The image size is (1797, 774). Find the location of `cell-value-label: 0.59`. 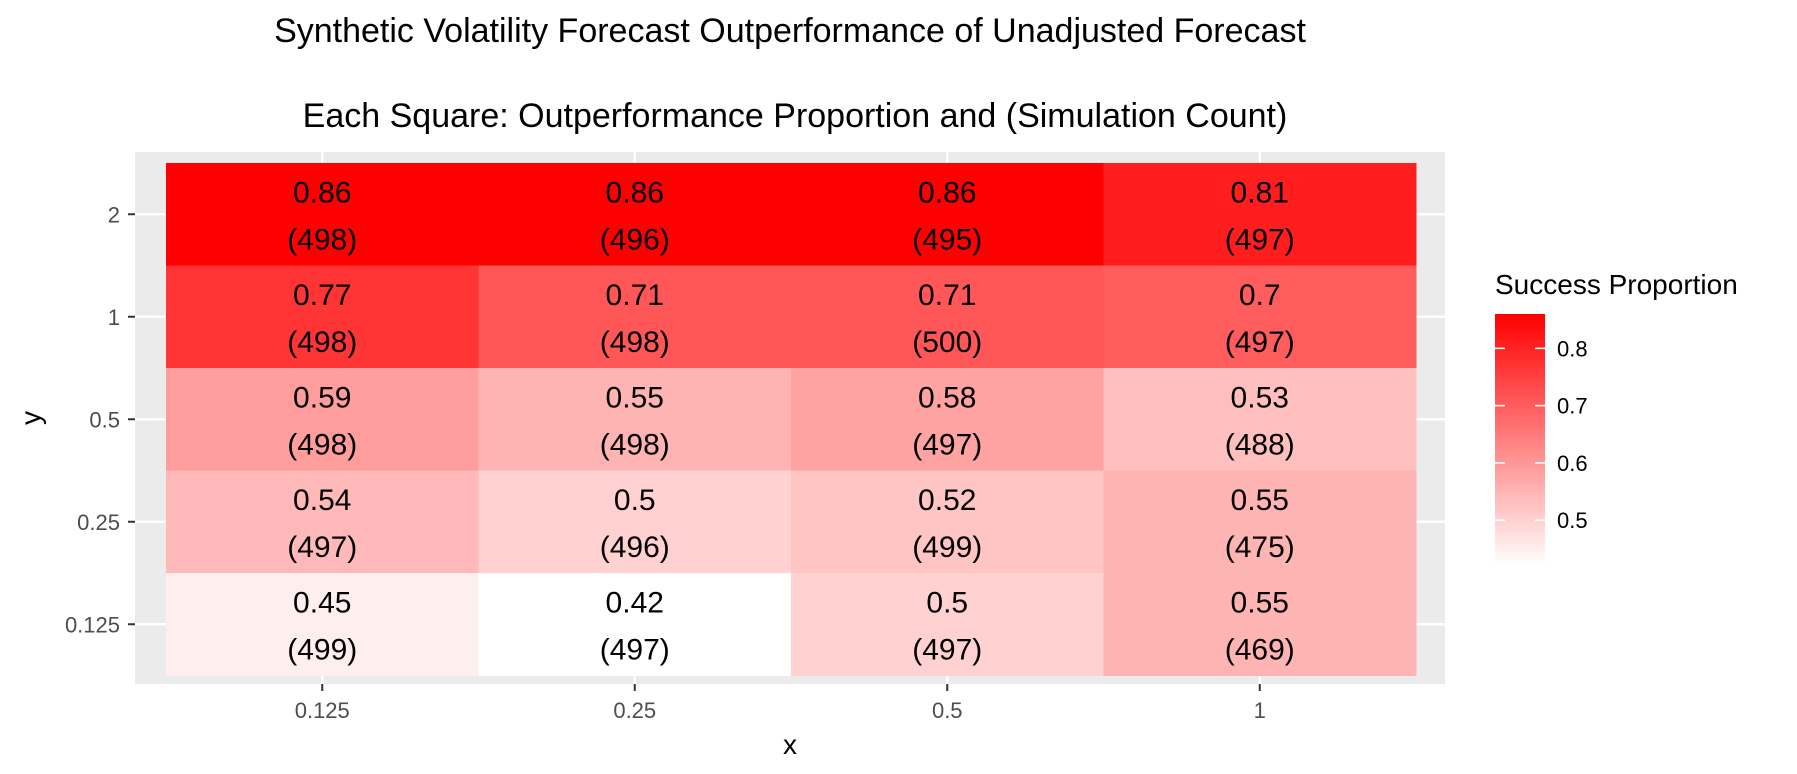

cell-value-label: 0.59 is located at coordinates (322, 397).